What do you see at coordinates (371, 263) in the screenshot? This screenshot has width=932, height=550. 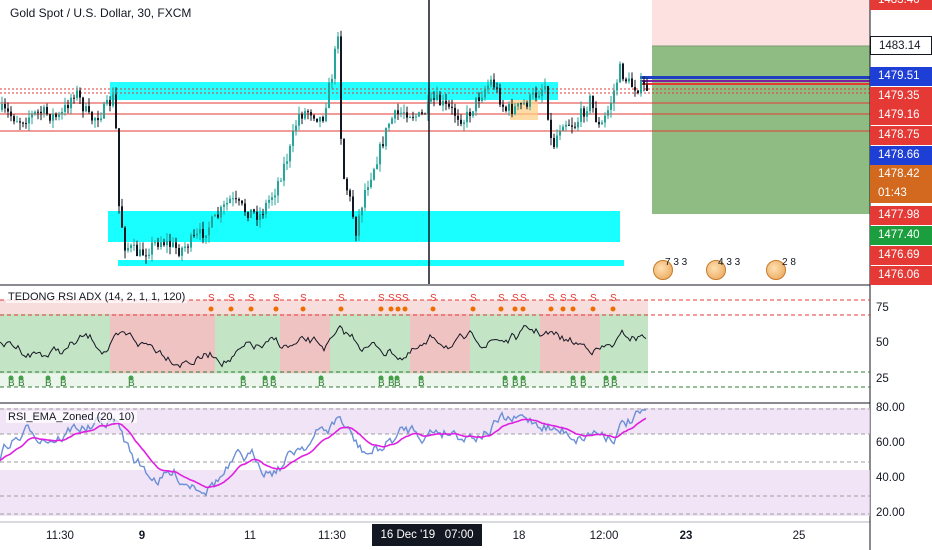 I see `support-zone-lower` at bounding box center [371, 263].